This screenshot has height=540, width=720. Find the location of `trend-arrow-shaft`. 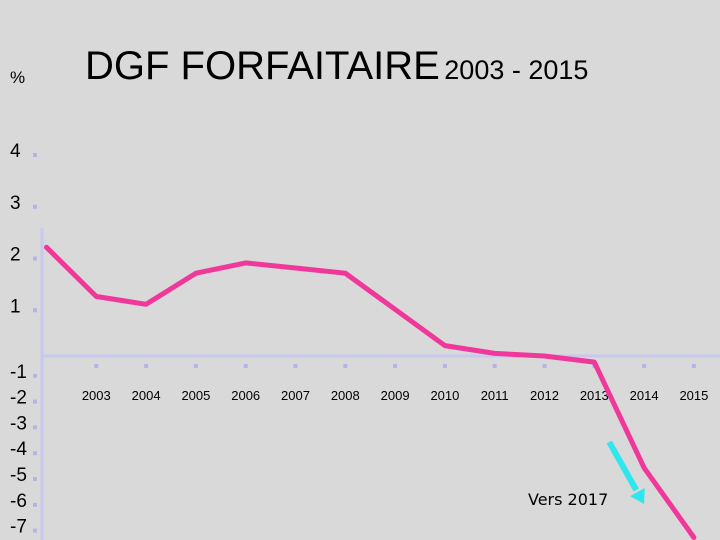

trend-arrow-shaft is located at coordinates (622, 466).